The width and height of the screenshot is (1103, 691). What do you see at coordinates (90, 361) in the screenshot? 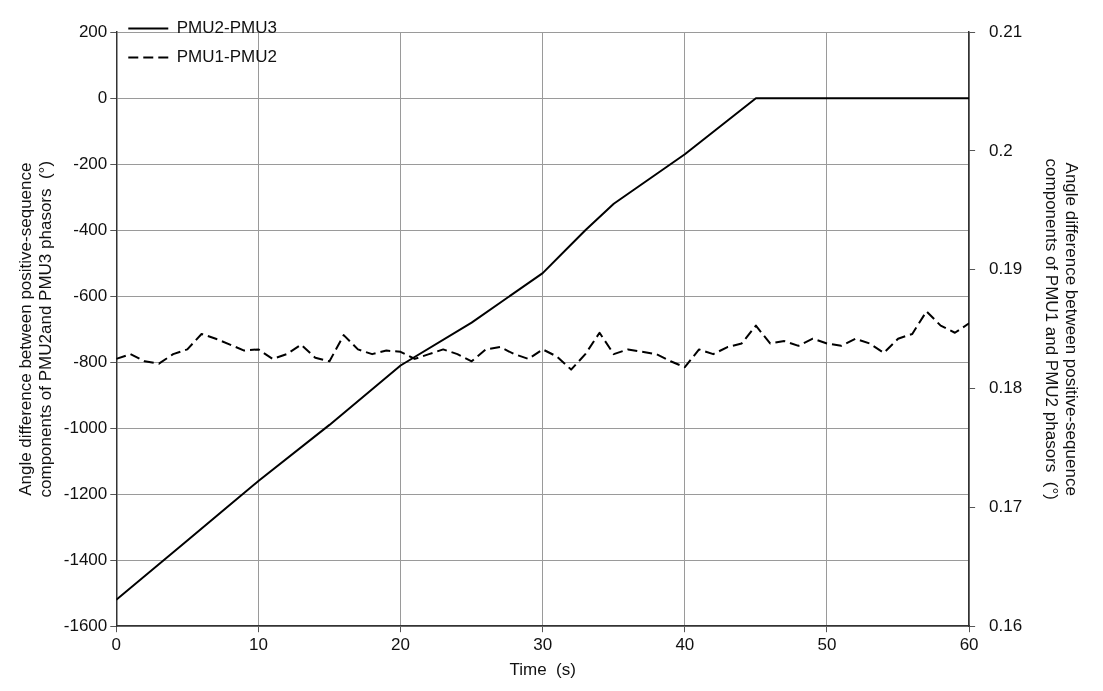
I see `y-tick-label: -800` at bounding box center [90, 361].